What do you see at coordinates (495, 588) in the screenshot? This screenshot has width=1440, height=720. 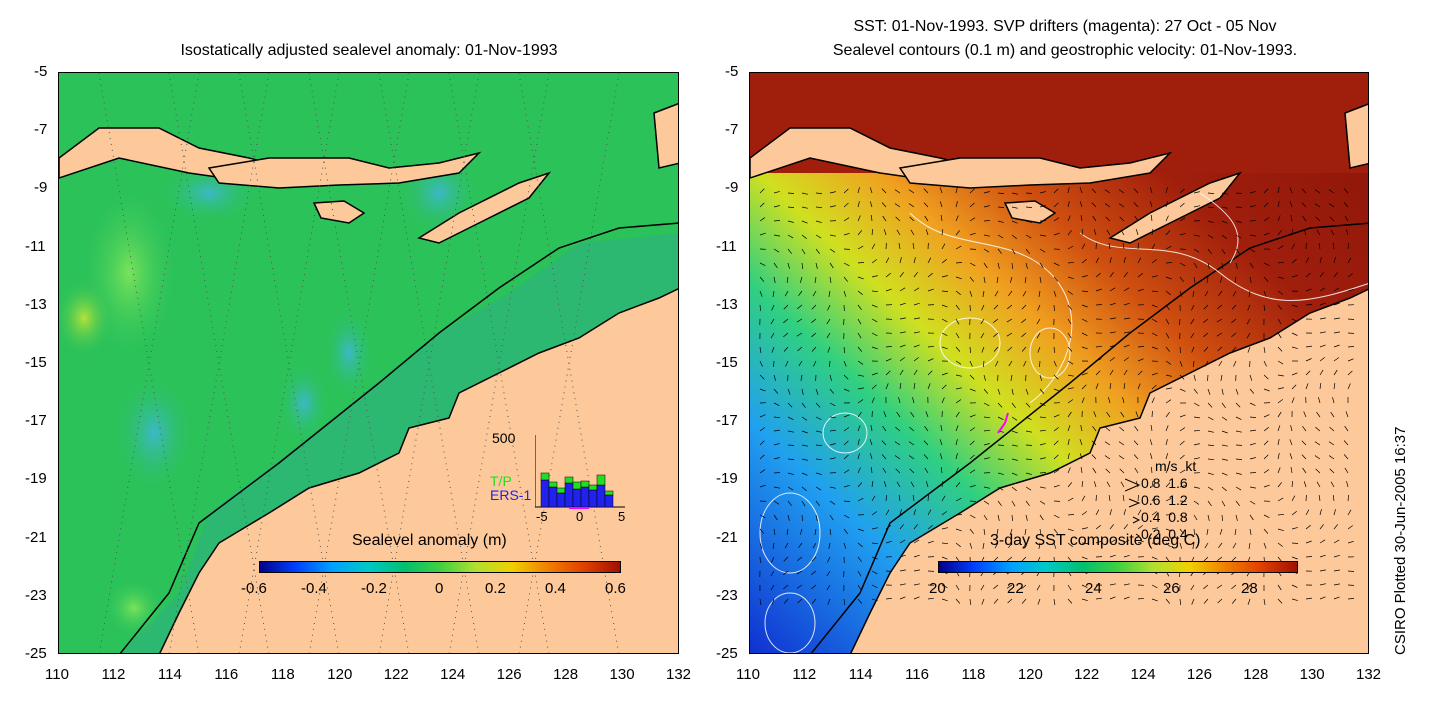 I see `sealevel-tick: 0.2` at bounding box center [495, 588].